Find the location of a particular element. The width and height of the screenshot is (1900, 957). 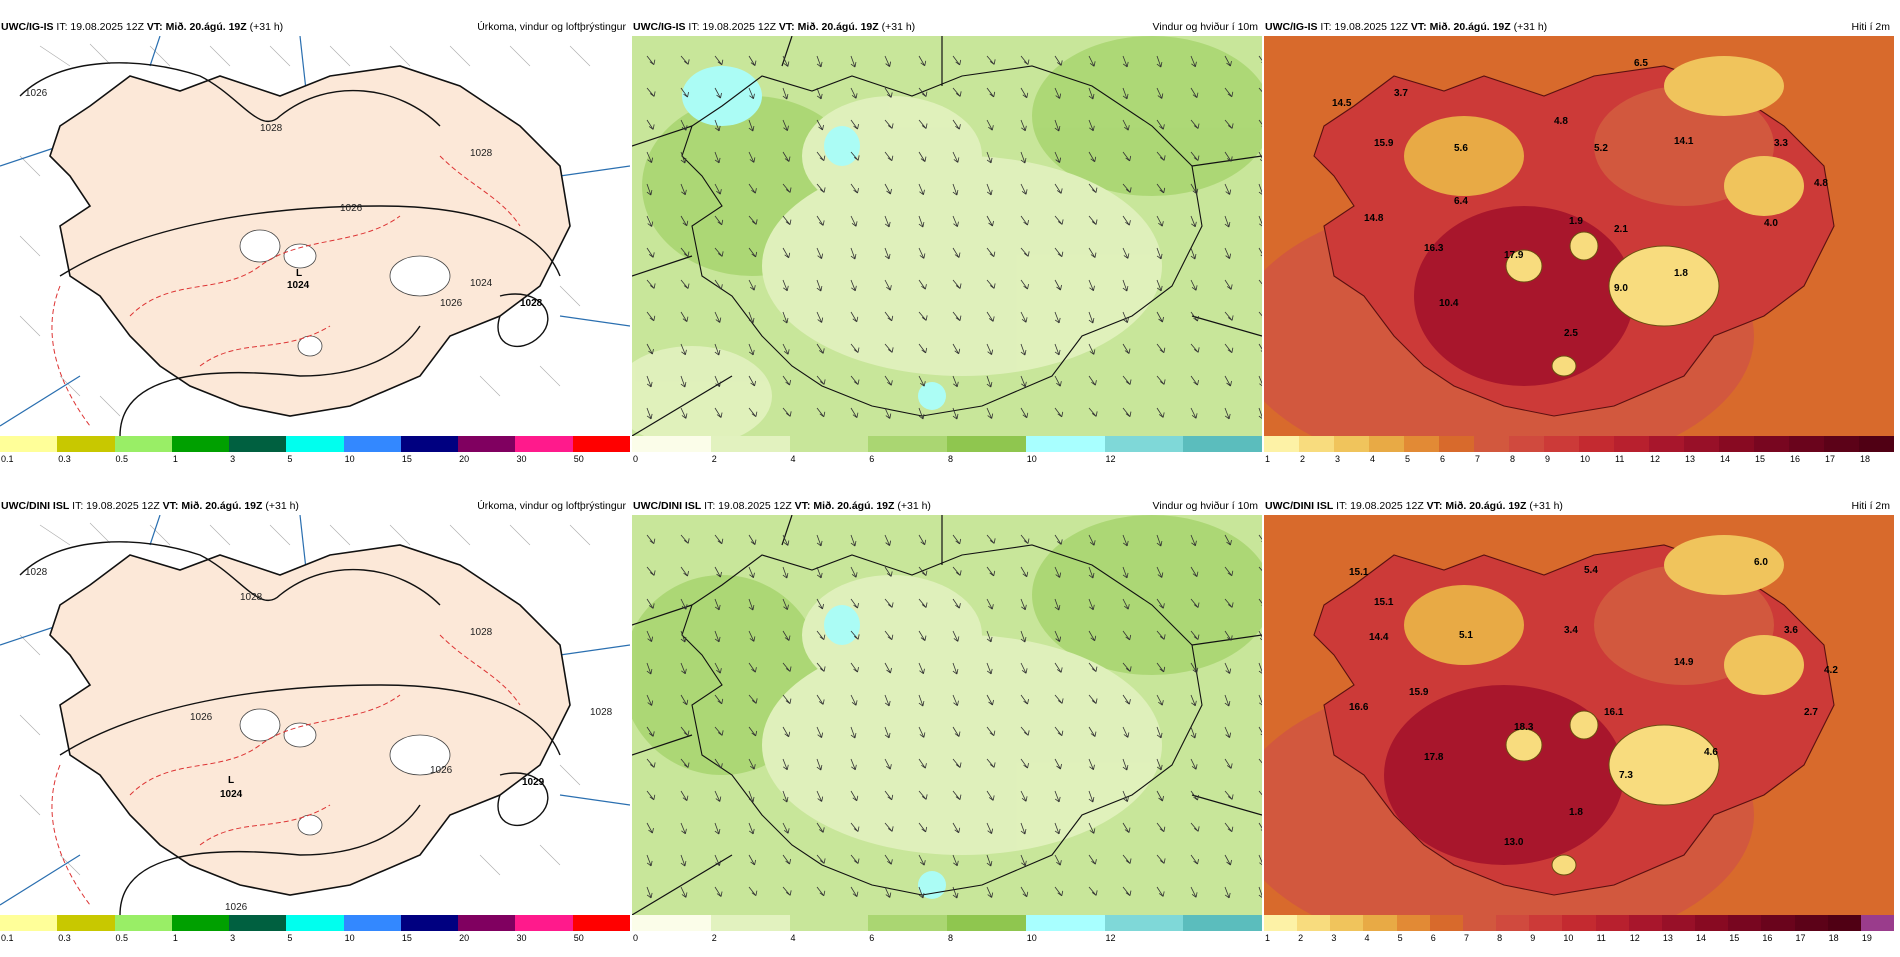

precip-colorbar is located at coordinates (315, 923).